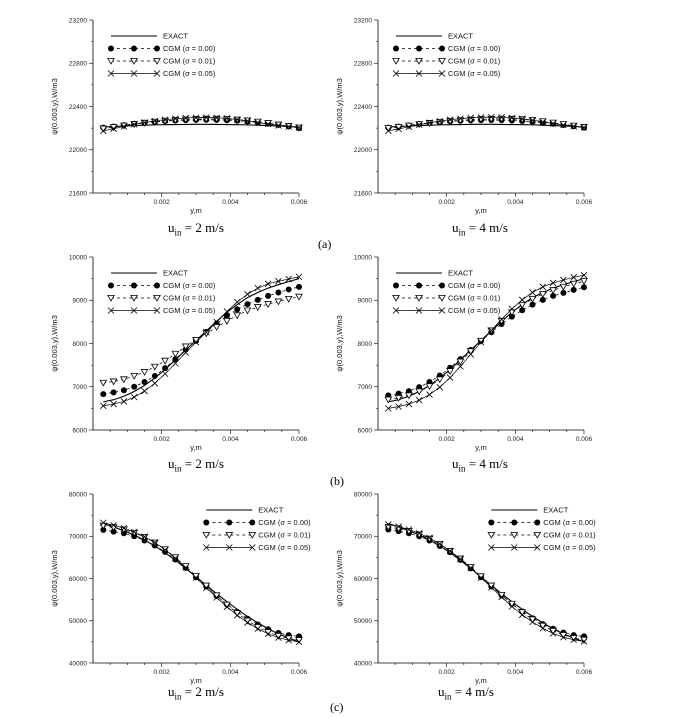 The width and height of the screenshot is (681, 718). I want to click on uin-label-c-left: uin = 2 m/s, so click(196, 693).